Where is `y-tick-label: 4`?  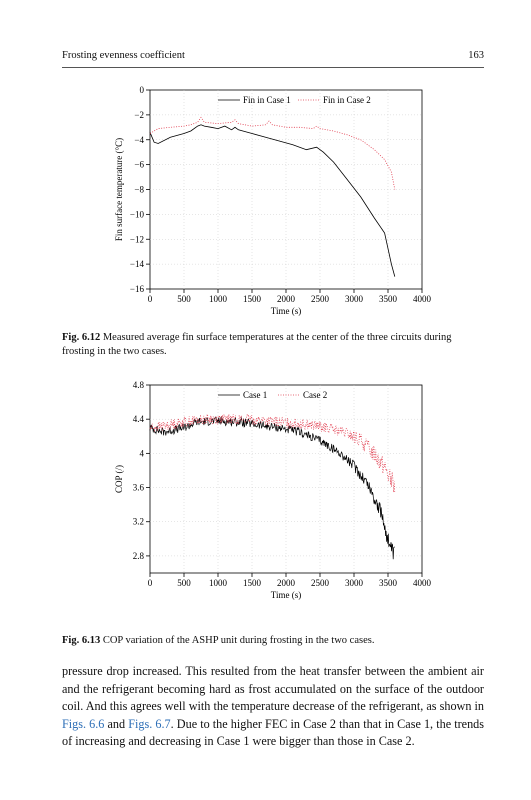 y-tick-label: 4 is located at coordinates (142, 453).